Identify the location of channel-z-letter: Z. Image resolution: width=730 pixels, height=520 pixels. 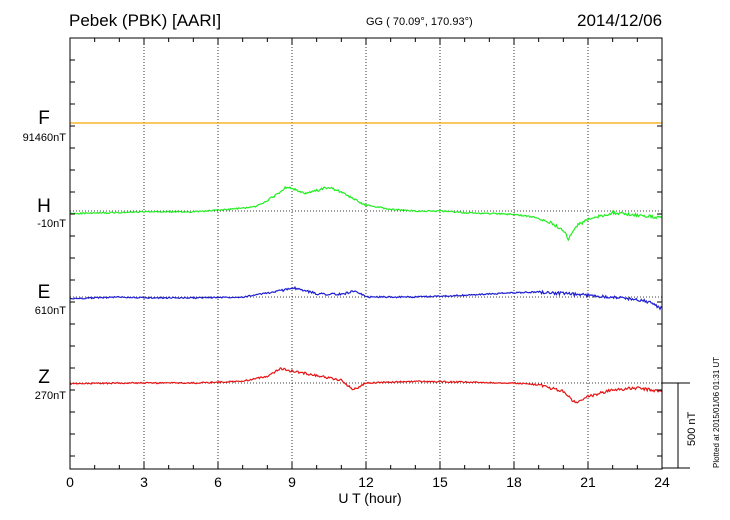
(44, 377).